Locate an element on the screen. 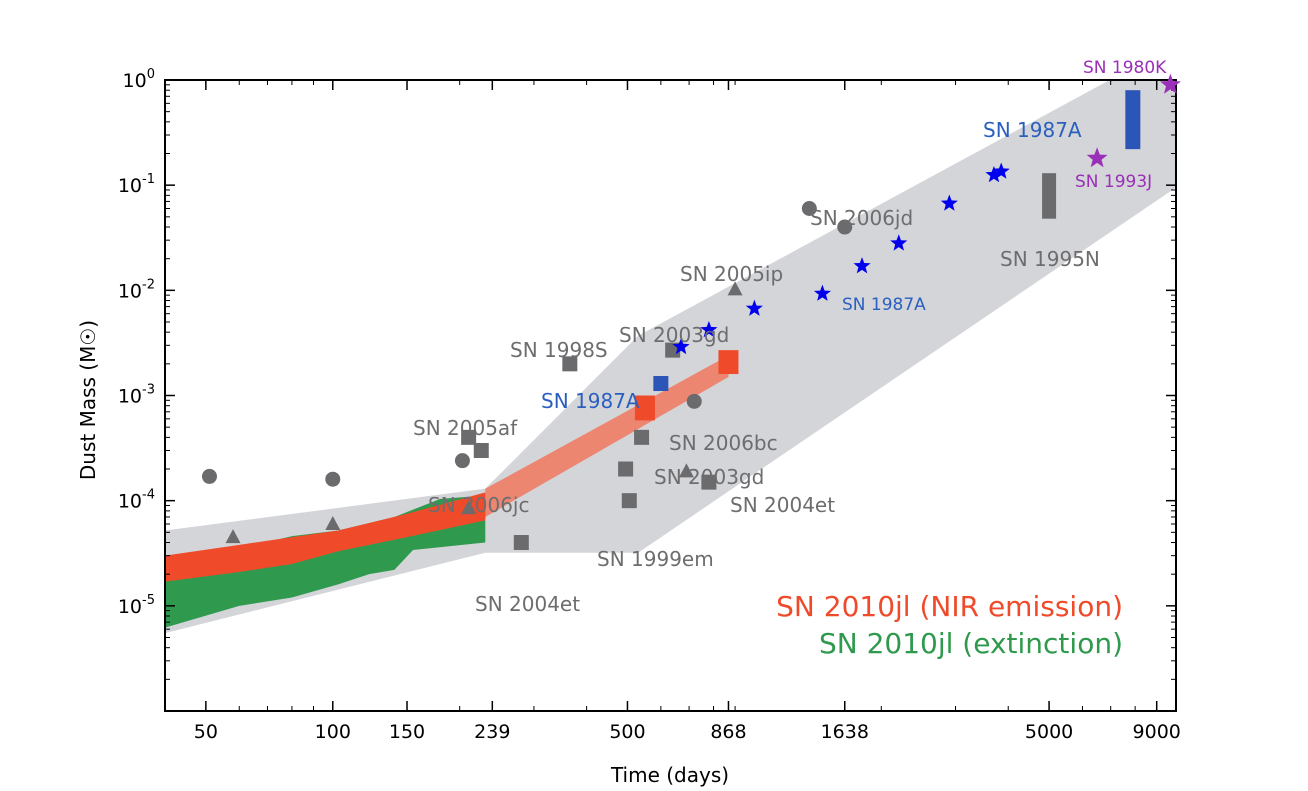 Image resolution: width=1308 pixels, height=791 pixels. x-tick-label-500: 500 is located at coordinates (627, 732).